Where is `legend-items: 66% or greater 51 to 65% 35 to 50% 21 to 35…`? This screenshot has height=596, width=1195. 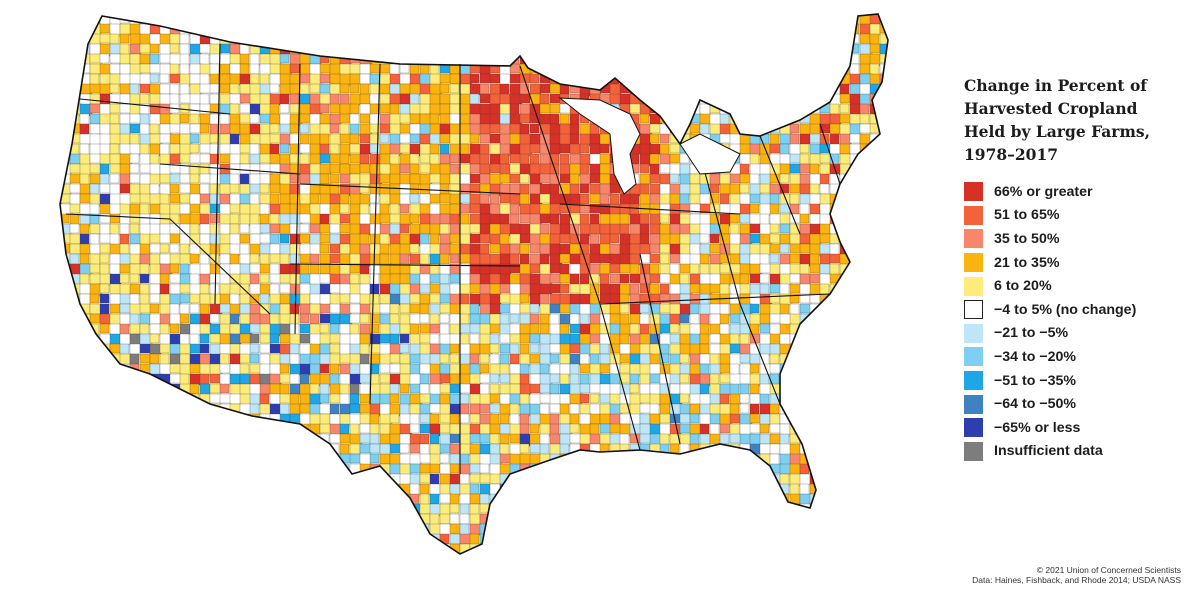 legend-items: 66% or greater 51 to 65% 35 to 50% 21 to 35… is located at coordinates (1076, 321).